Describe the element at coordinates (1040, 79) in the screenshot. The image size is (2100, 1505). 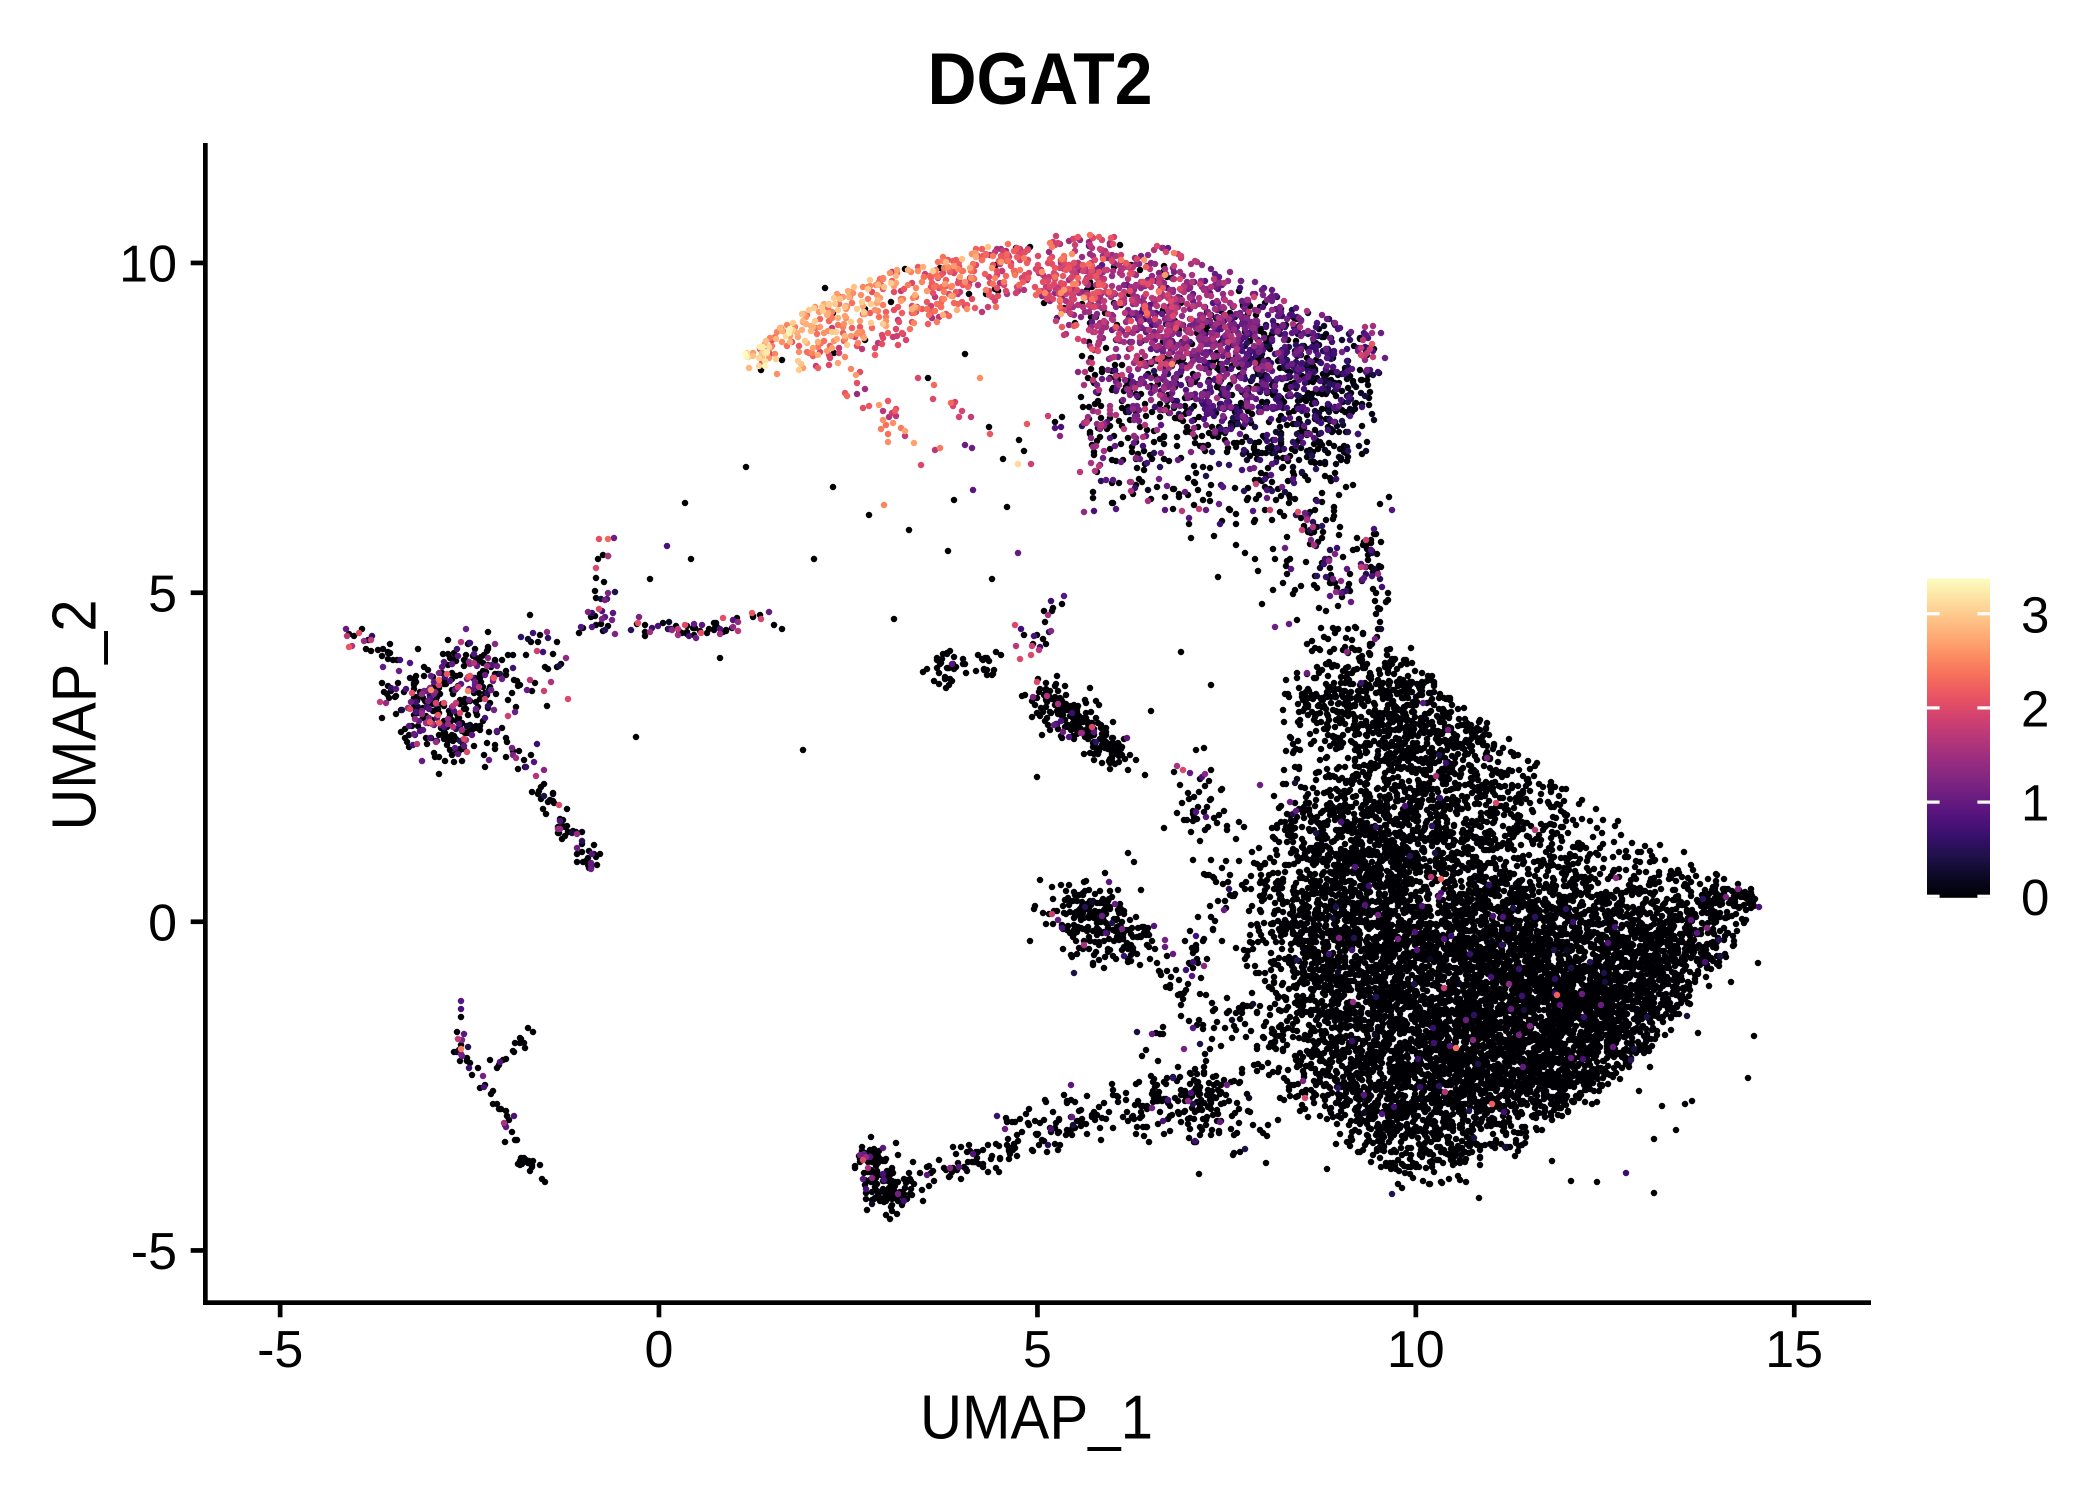
I see `svg-text: DGAT2` at that location.